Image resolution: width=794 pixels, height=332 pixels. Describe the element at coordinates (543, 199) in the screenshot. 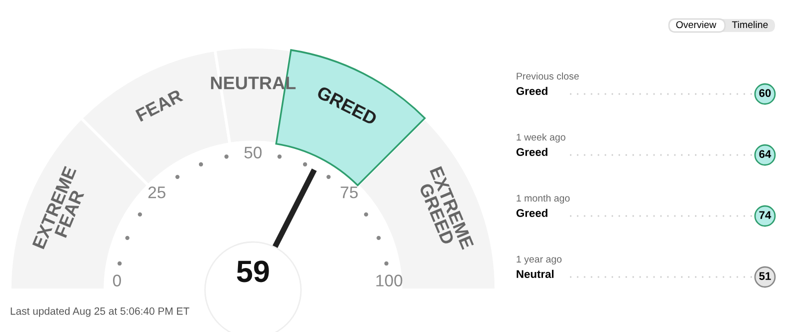

I see `category-label: 1 month ago` at that location.